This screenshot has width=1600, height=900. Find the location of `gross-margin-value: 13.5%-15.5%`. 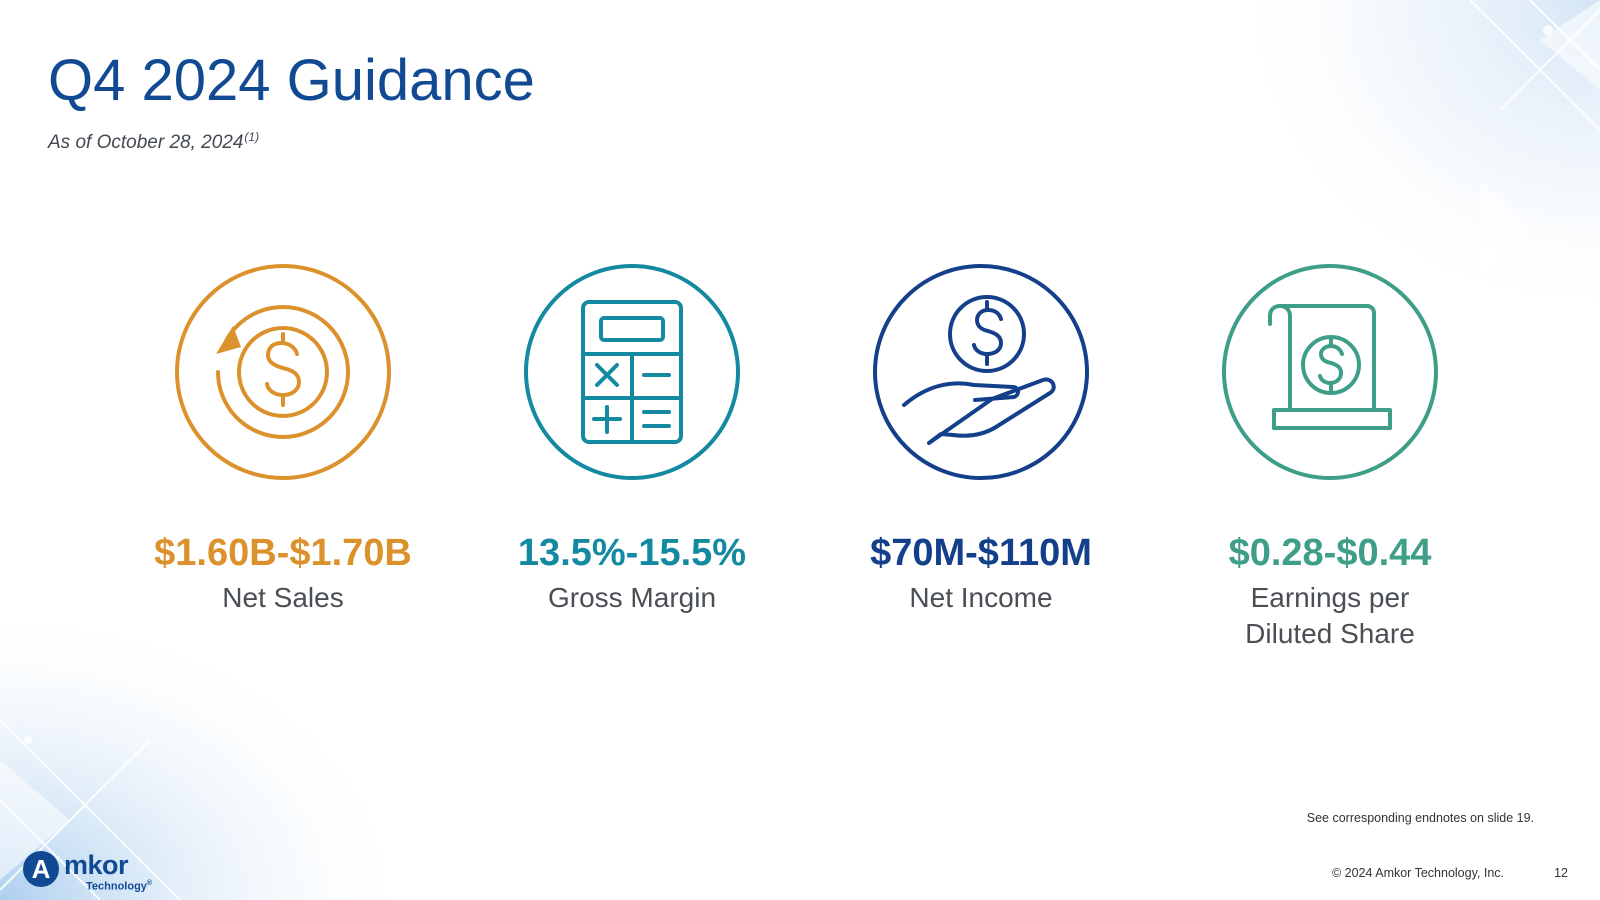

gross-margin-value: 13.5%-15.5% is located at coordinates (632, 553).